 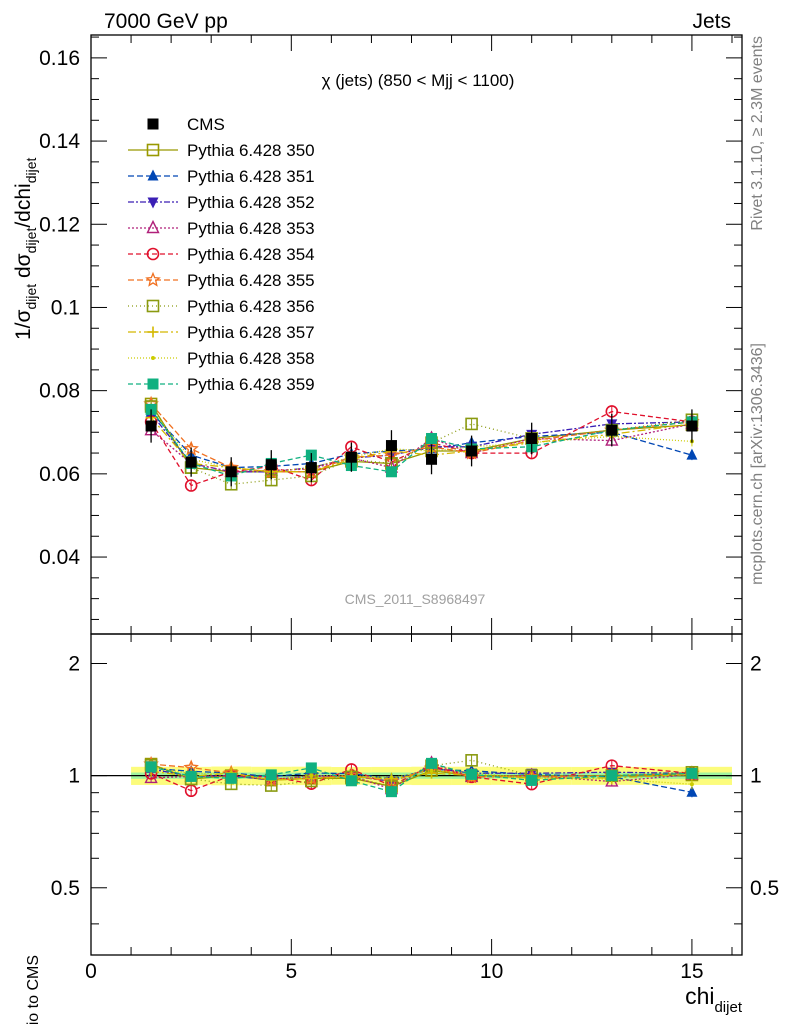 What do you see at coordinates (251, 280) in the screenshot?
I see `legend-item-355-label: Pythia 6.428 355` at bounding box center [251, 280].